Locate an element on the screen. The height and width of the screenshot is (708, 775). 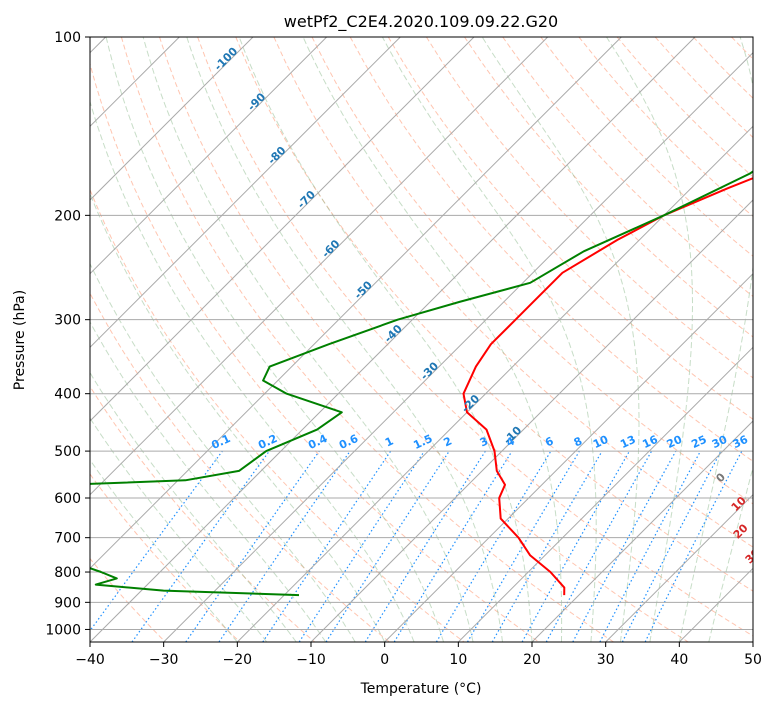
y-tick-label: 400 is located at coordinates (67, 395).